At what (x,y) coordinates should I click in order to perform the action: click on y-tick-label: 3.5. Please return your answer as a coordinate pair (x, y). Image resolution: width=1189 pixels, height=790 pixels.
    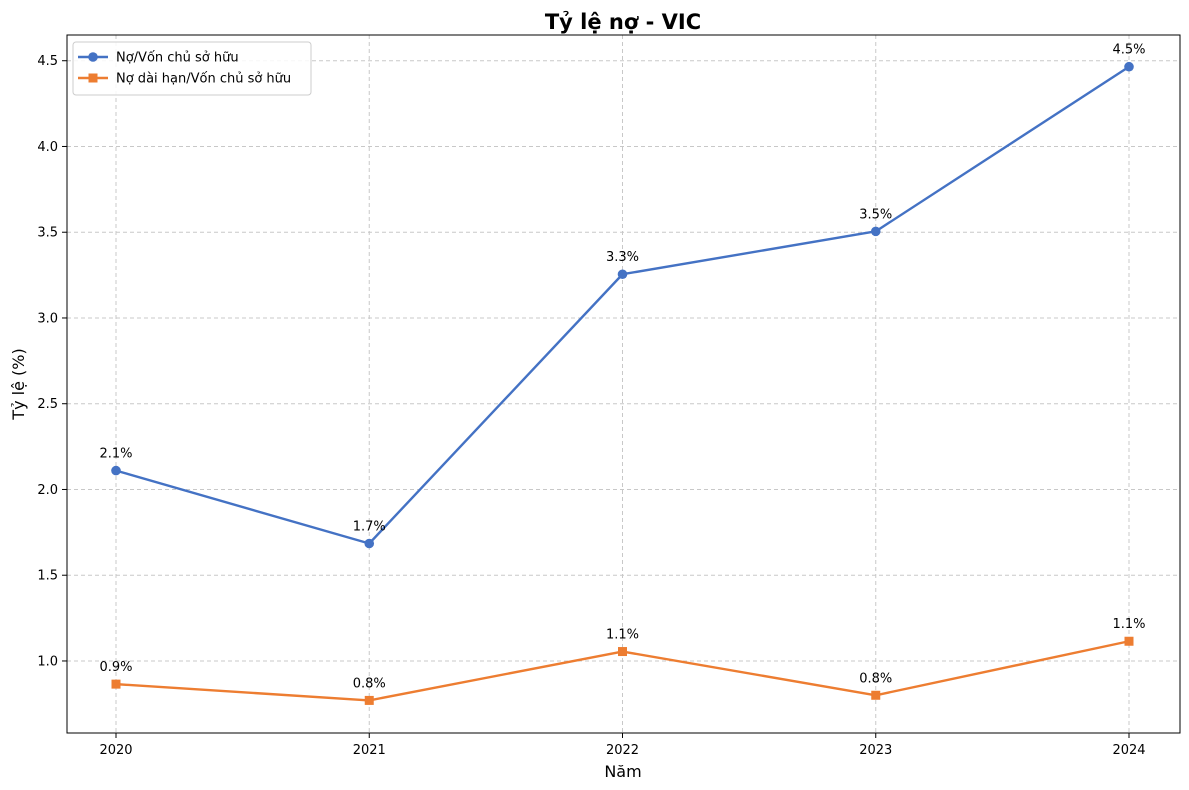
    Looking at the image, I should click on (47, 233).